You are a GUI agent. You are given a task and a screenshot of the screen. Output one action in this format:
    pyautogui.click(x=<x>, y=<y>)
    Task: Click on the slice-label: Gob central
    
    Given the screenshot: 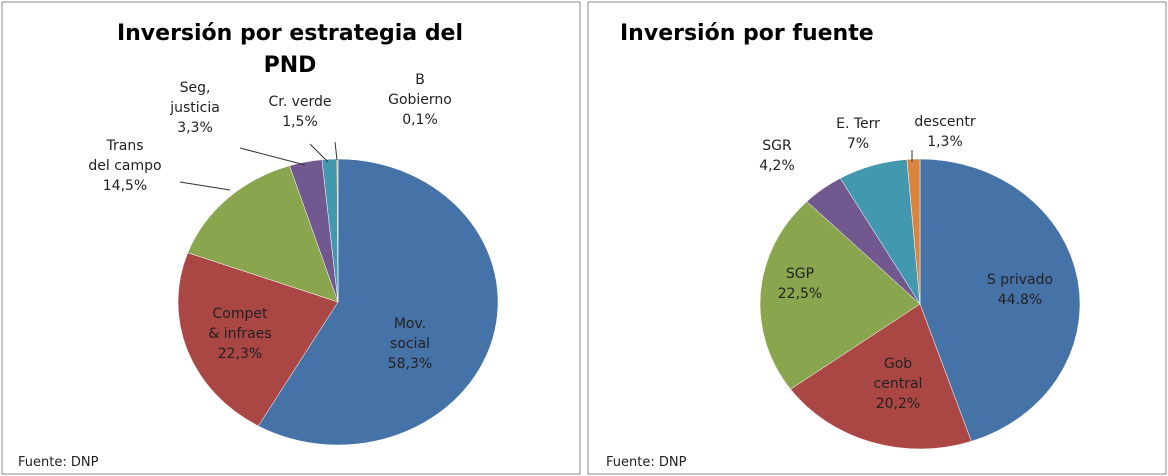 What is the action you would take?
    pyautogui.click(x=898, y=374)
    